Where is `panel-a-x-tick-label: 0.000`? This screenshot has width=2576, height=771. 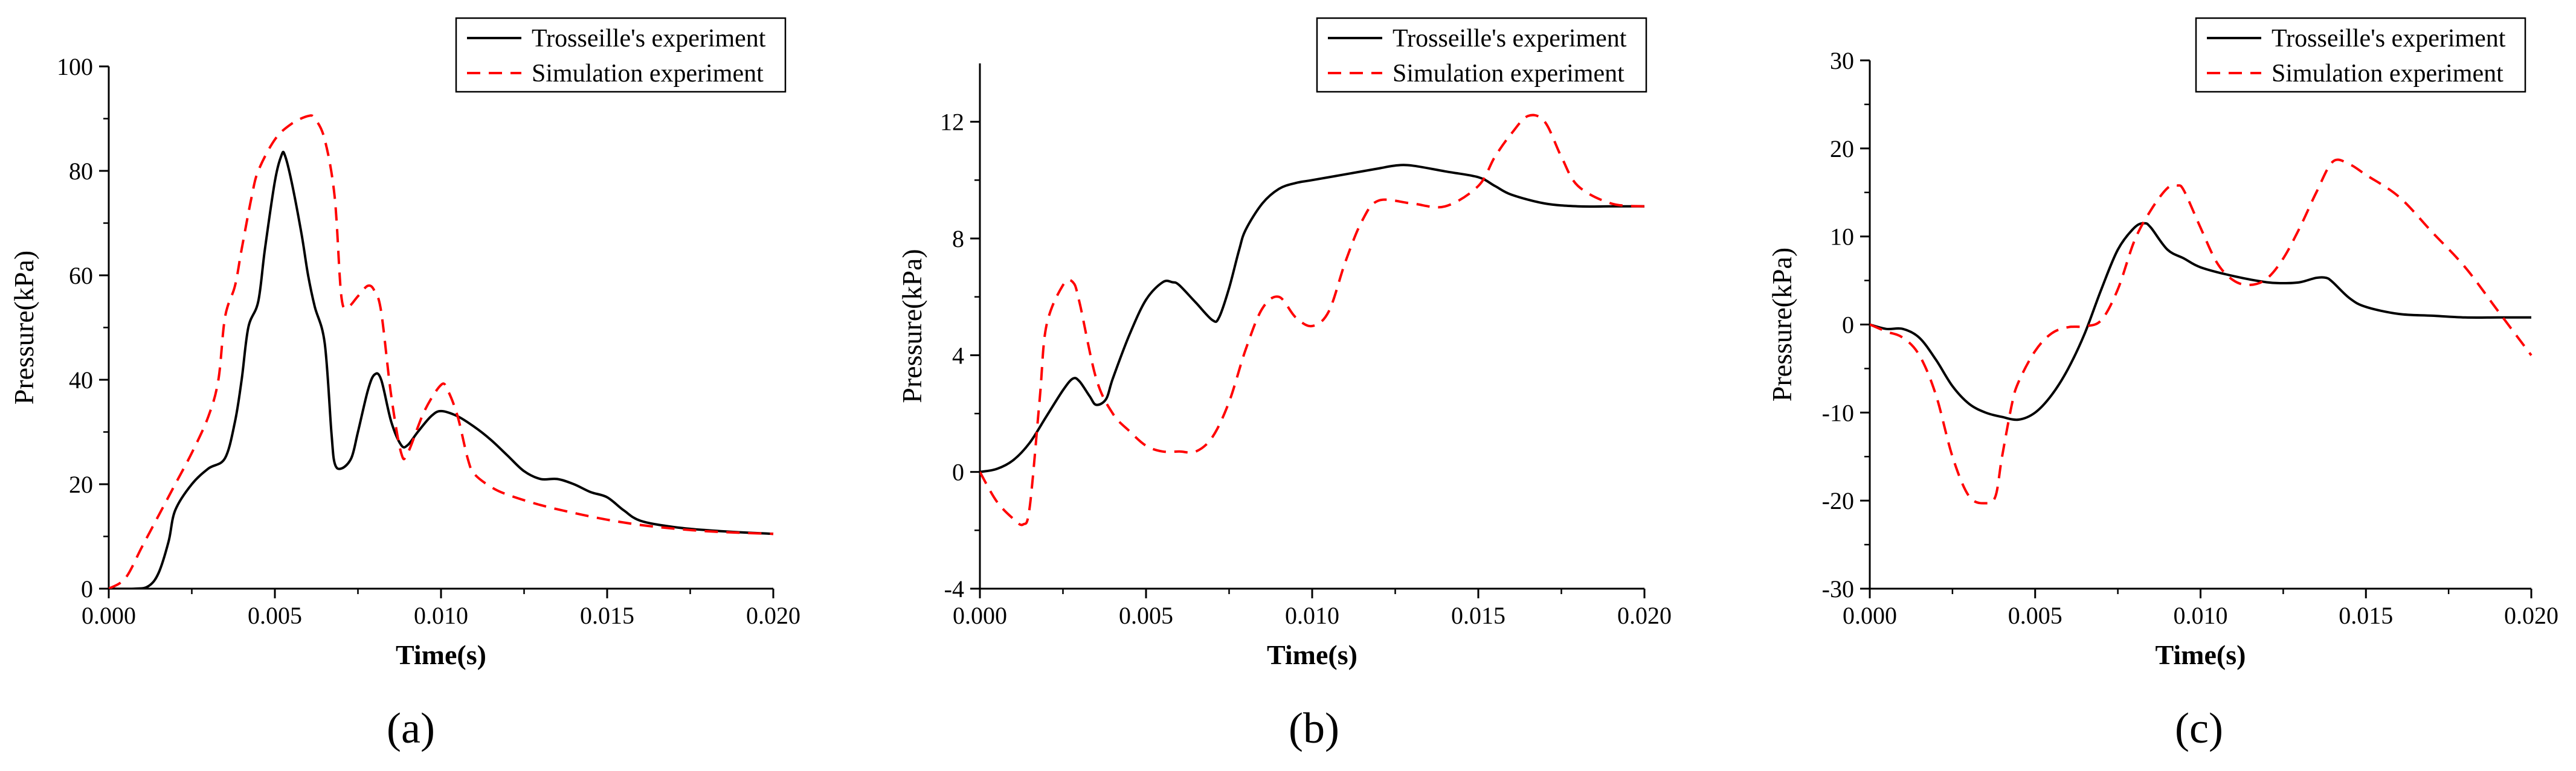
panel-a-x-tick-label: 0.000 is located at coordinates (109, 616).